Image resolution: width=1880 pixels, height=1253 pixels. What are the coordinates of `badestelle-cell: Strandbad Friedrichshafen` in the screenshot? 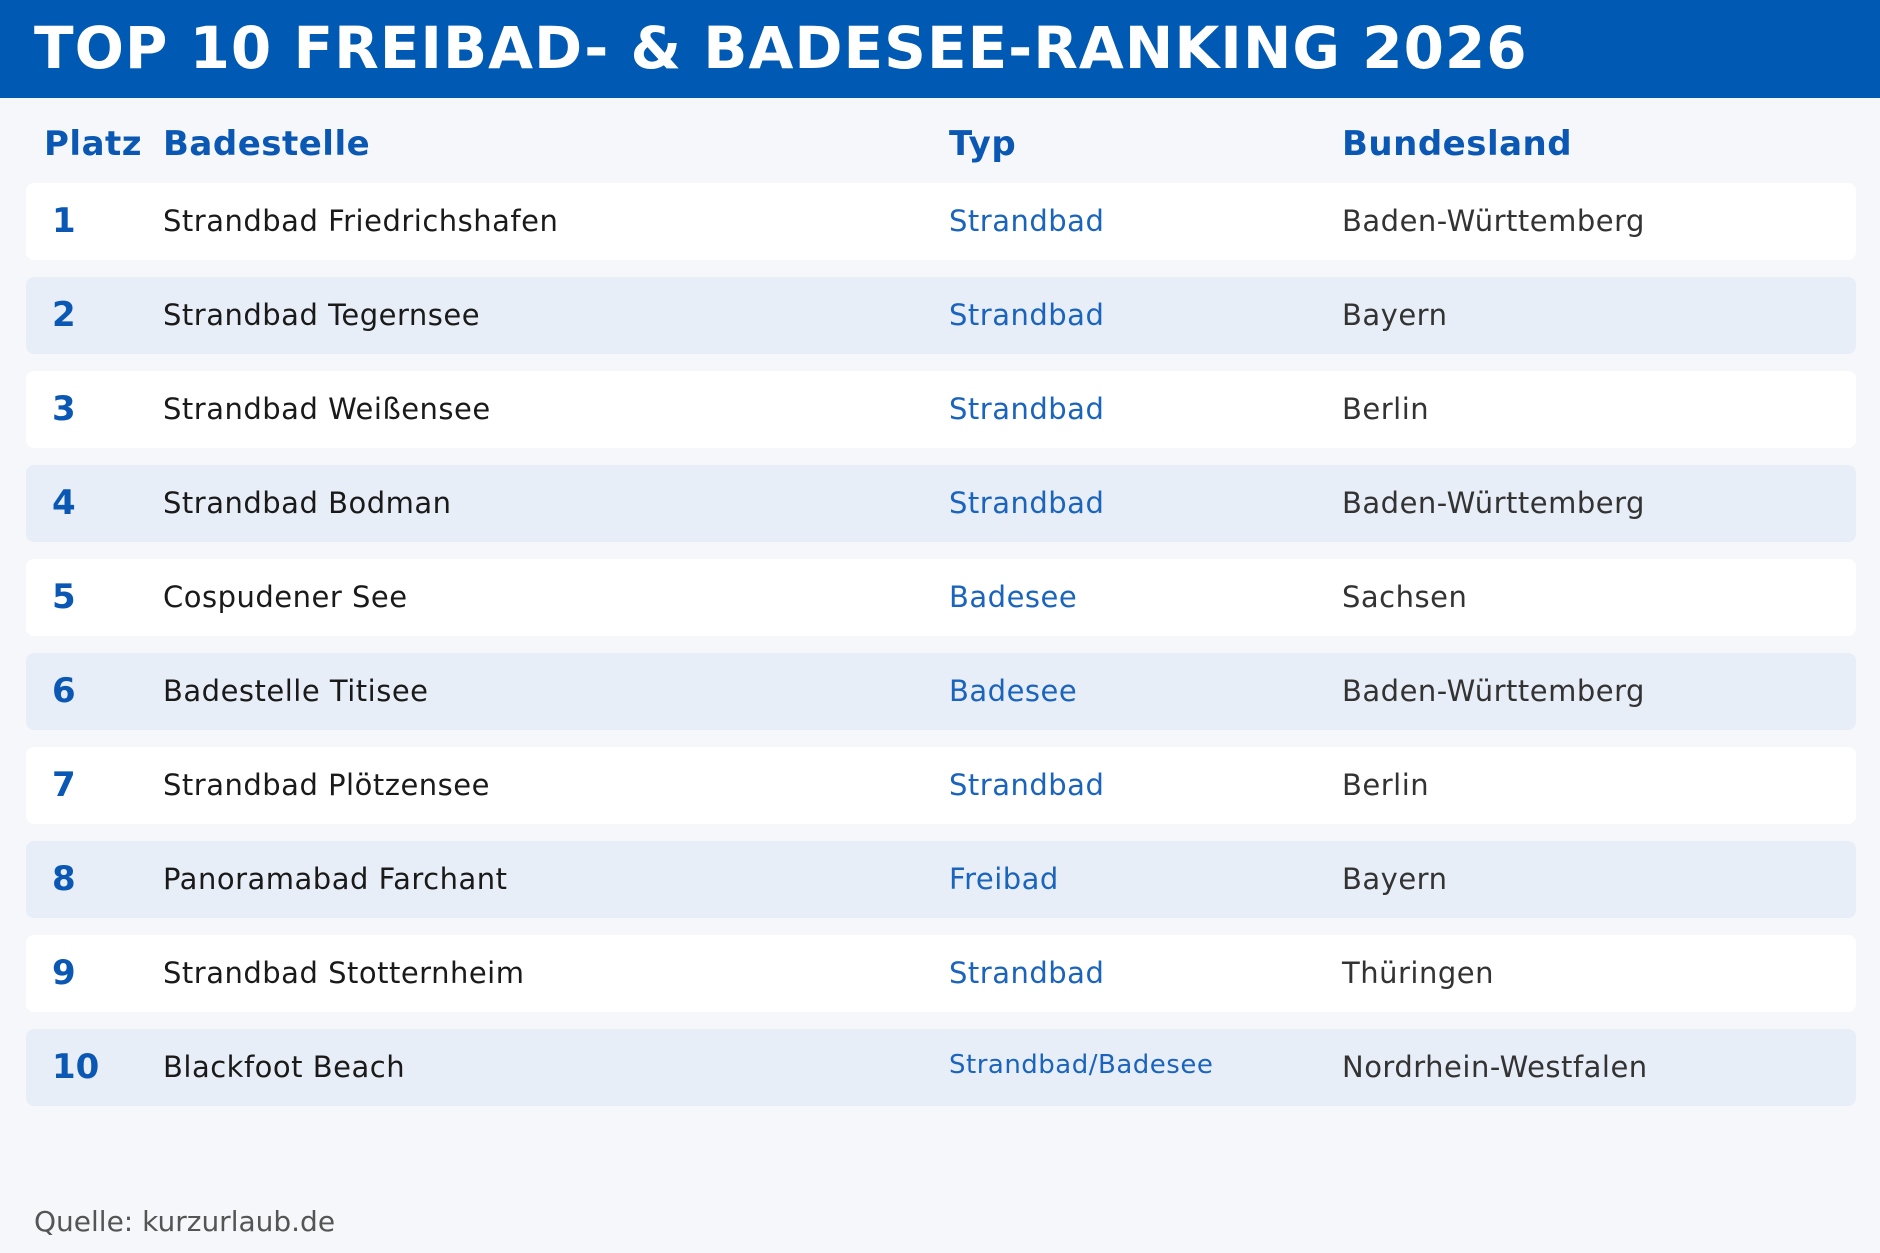 It's located at (361, 221).